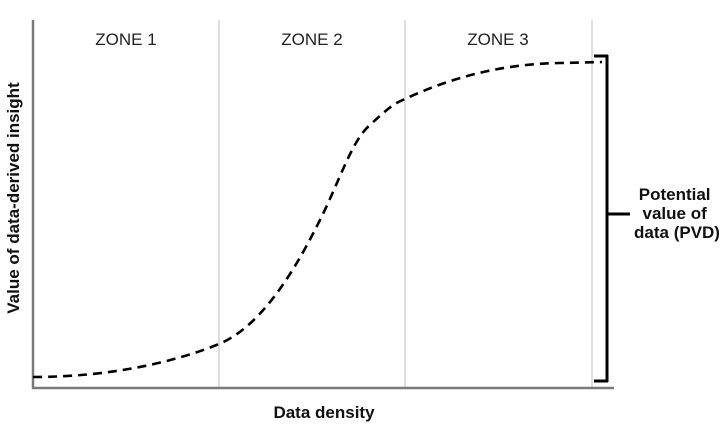 Image resolution: width=722 pixels, height=436 pixels. Describe the element at coordinates (13, 198) in the screenshot. I see `y-axis-title: Value of data-derived insight` at that location.